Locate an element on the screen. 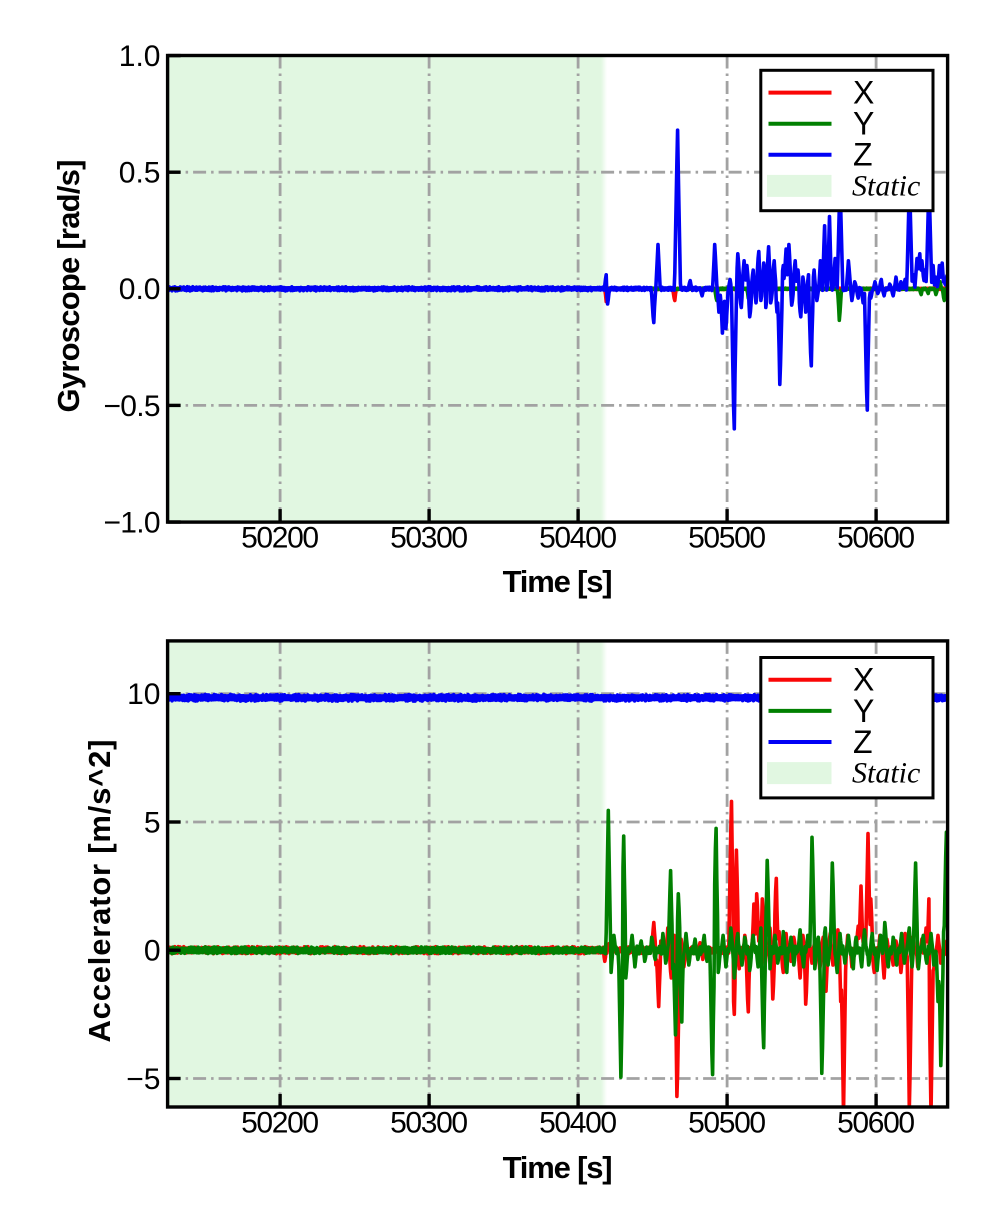 The height and width of the screenshot is (1228, 992). svg-text: 5 is located at coordinates (152, 822).